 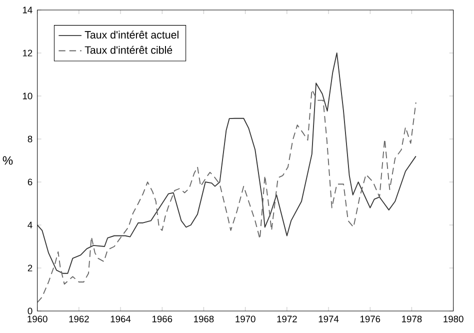 I want to click on y-tick-label: 14, so click(x=27, y=10).